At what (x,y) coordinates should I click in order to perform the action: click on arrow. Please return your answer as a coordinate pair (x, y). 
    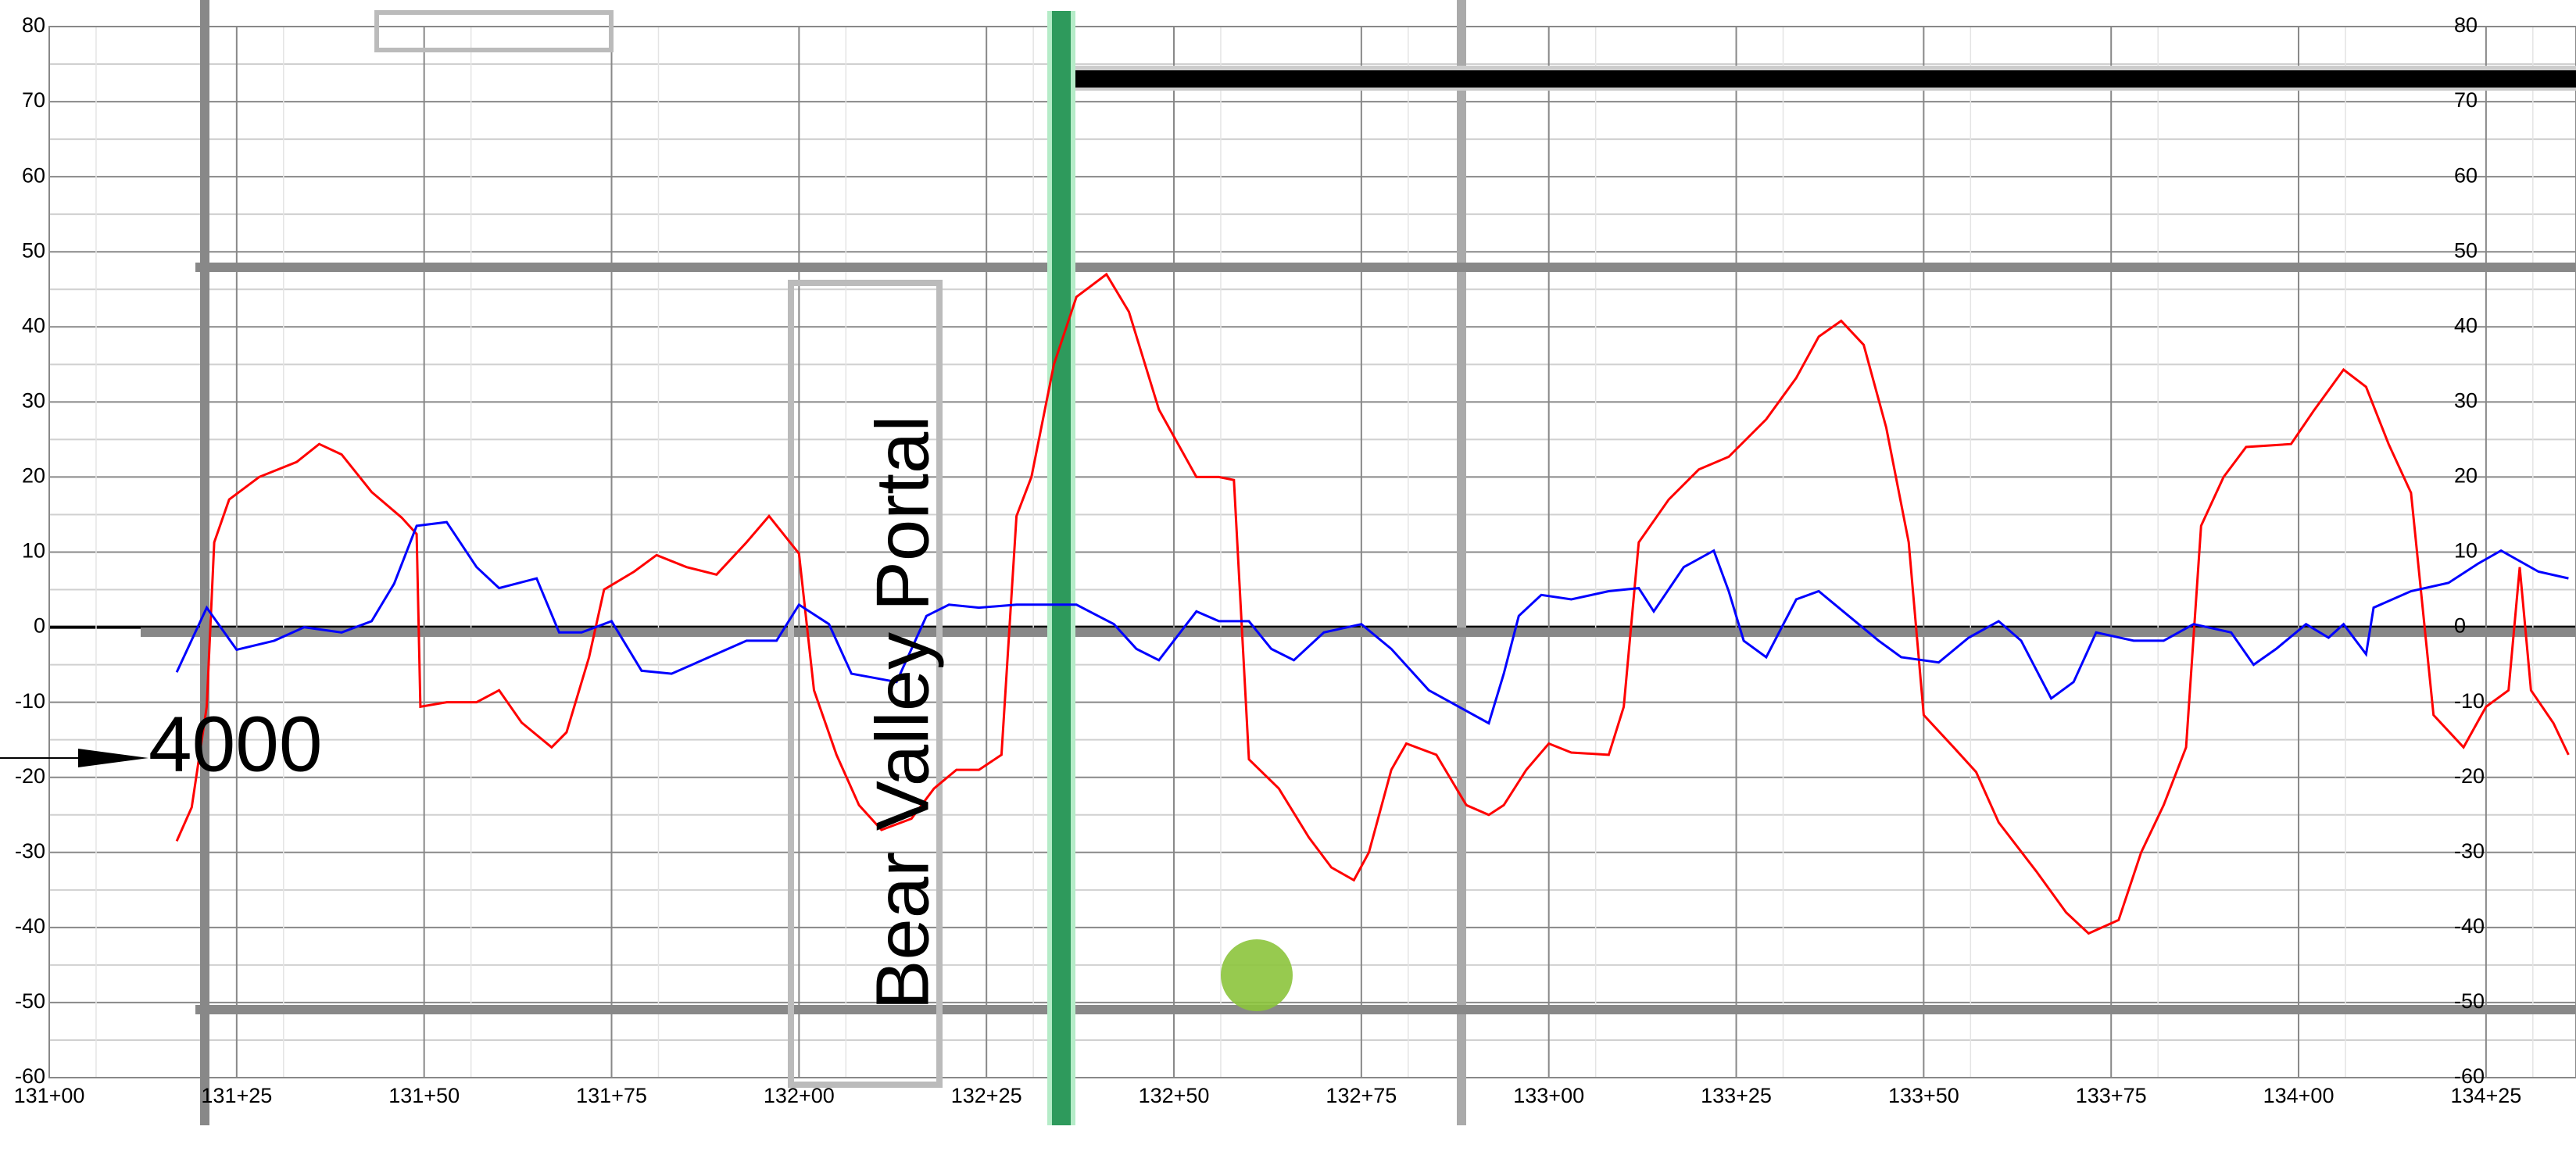
    Looking at the image, I should click on (113, 758).